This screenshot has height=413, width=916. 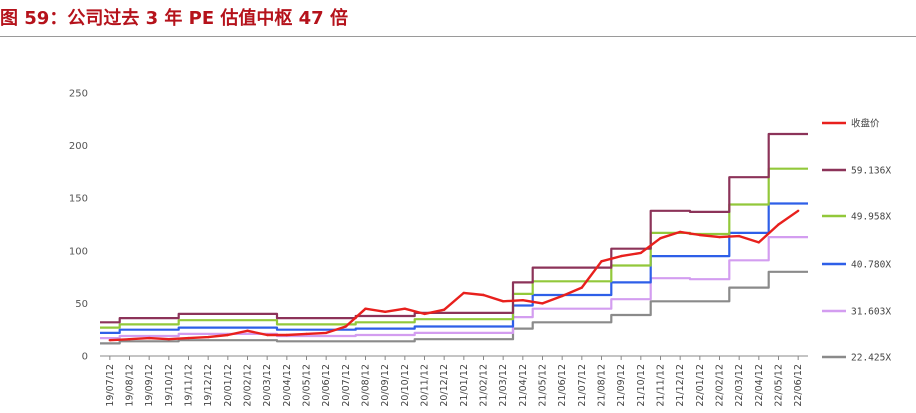 I want to click on x-tick-label: 19/08/12, so click(x=130, y=385).